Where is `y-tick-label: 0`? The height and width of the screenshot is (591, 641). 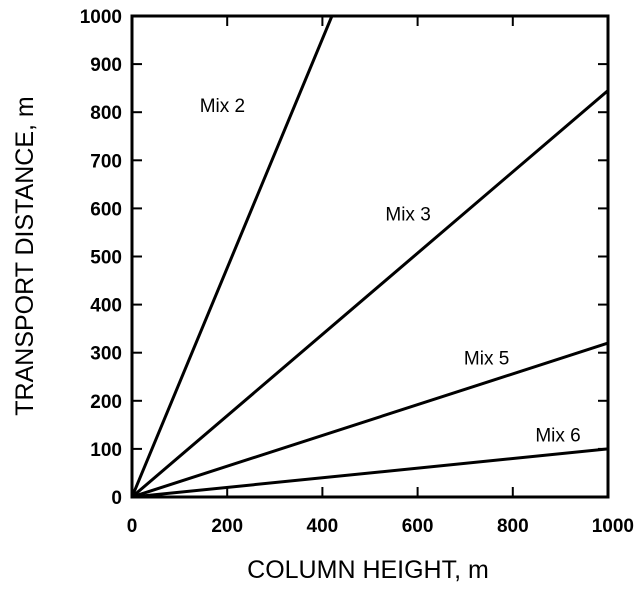
y-tick-label: 0 is located at coordinates (116, 498).